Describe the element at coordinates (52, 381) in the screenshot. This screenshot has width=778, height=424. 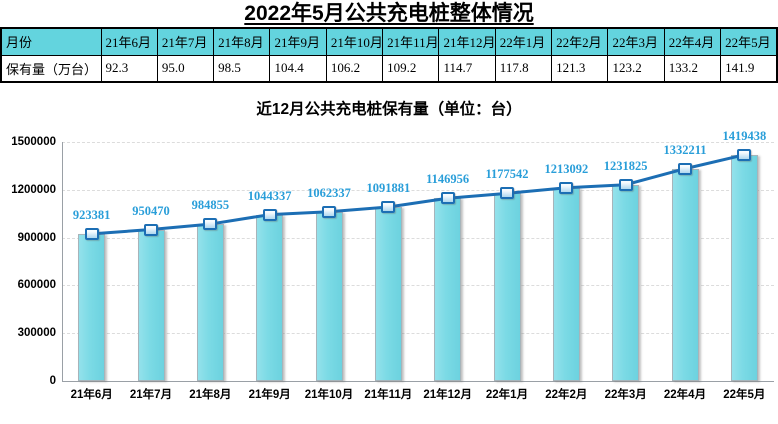
I see `y-axis-tick-label: 0` at that location.